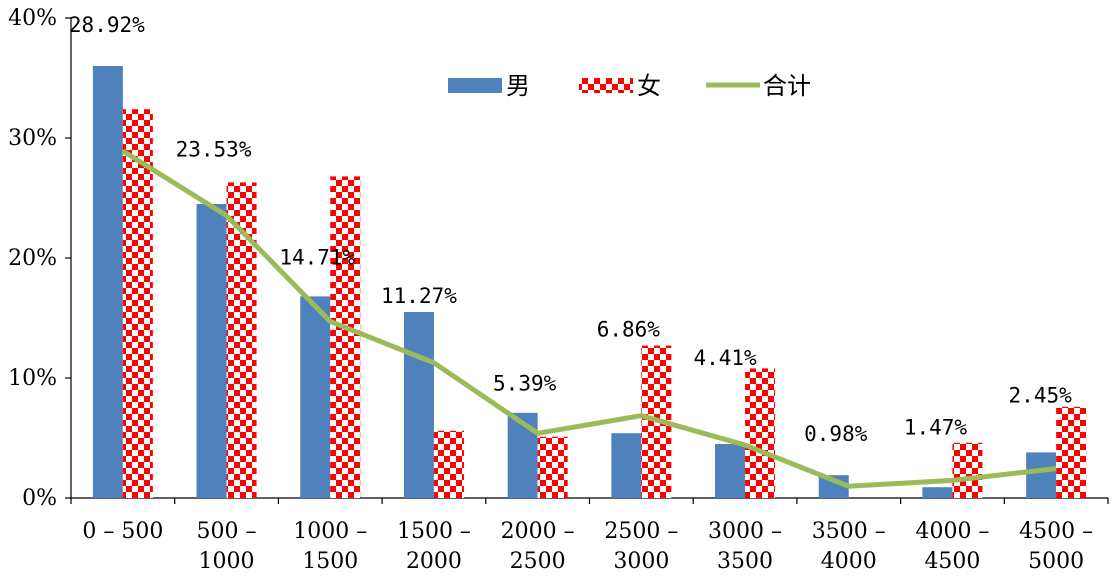  What do you see at coordinates (1041, 396) in the screenshot?
I see `data-label: 2.45%` at bounding box center [1041, 396].